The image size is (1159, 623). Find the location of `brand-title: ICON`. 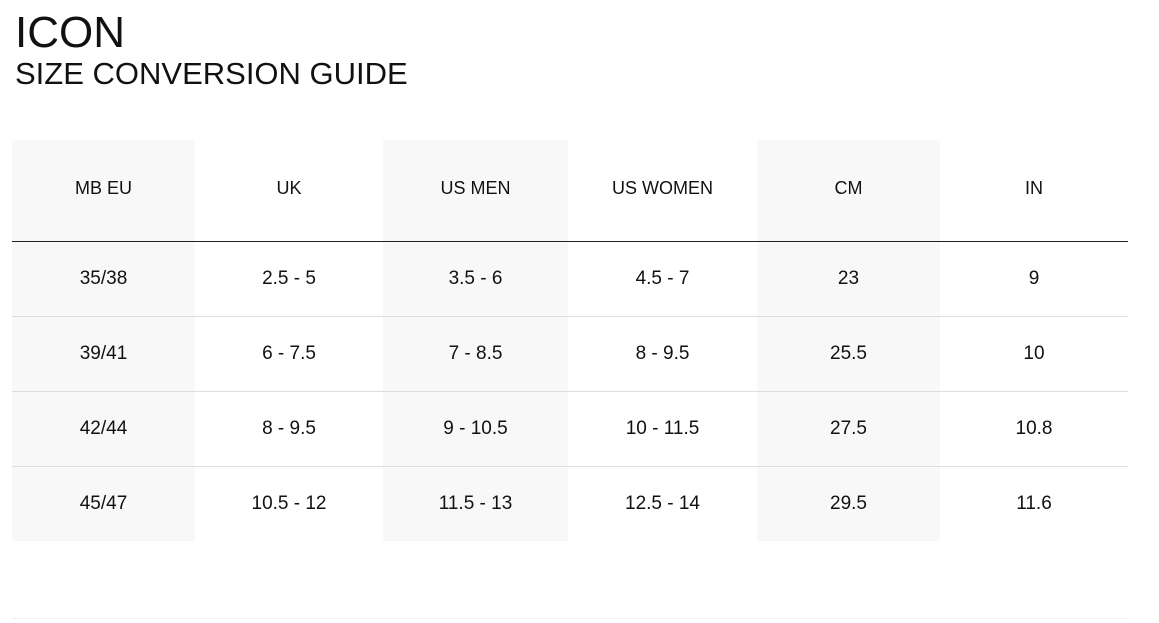

brand-title: ICON is located at coordinates (70, 32).